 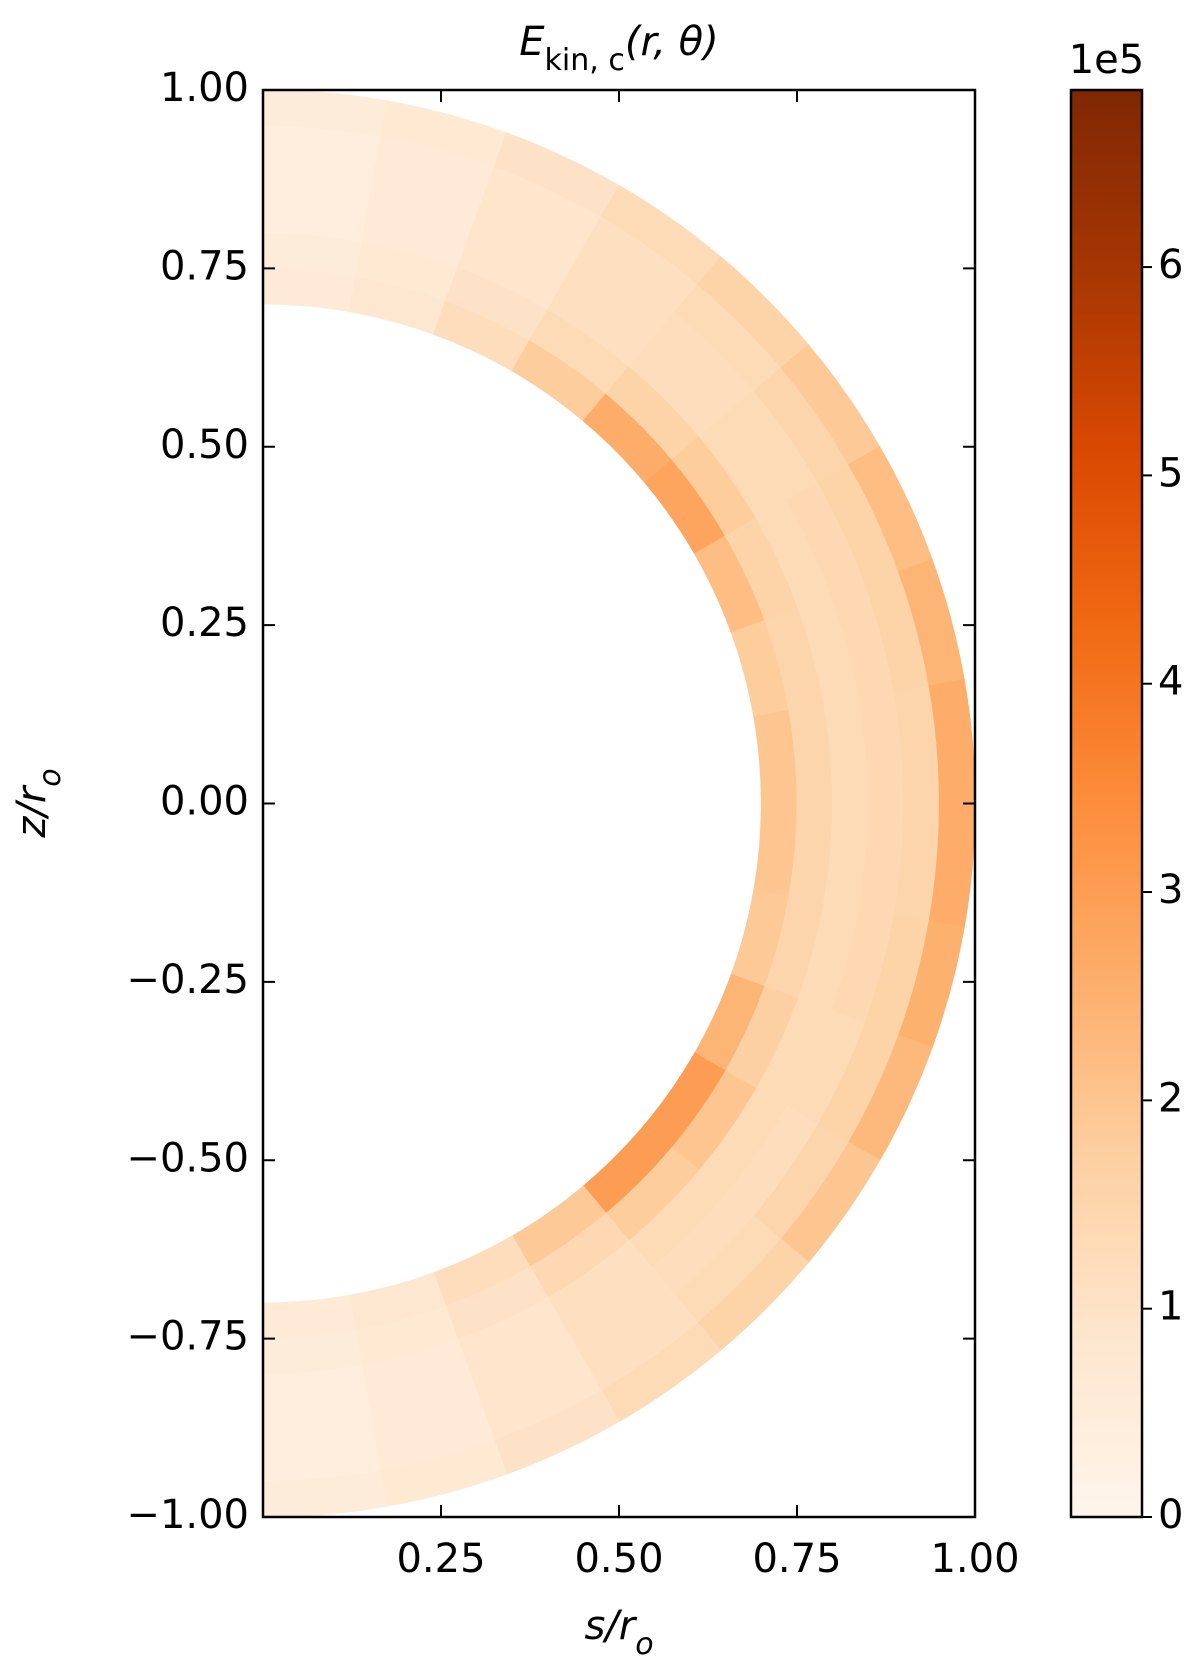 I want to click on x-label-main: s/r, so click(x=610, y=1626).